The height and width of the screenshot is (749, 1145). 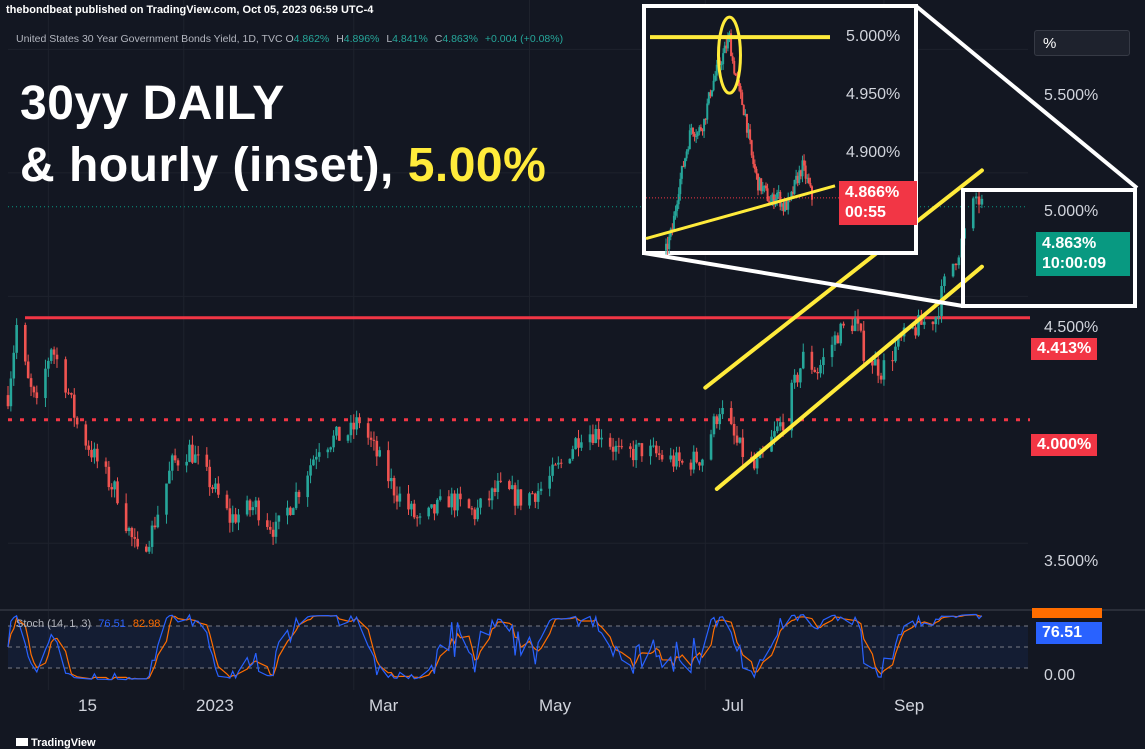 What do you see at coordinates (1082, 43) in the screenshot?
I see `scale-percent-button: %` at bounding box center [1082, 43].